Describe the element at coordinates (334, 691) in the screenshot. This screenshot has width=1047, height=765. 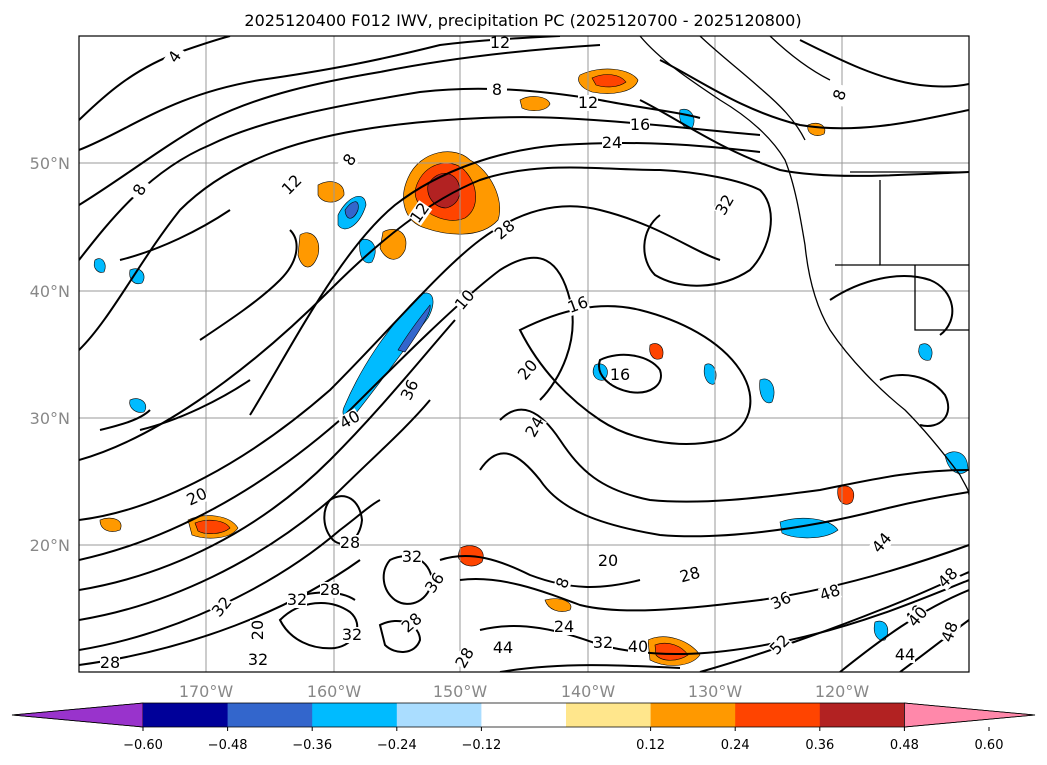
I see `lon-label: 160°W` at that location.